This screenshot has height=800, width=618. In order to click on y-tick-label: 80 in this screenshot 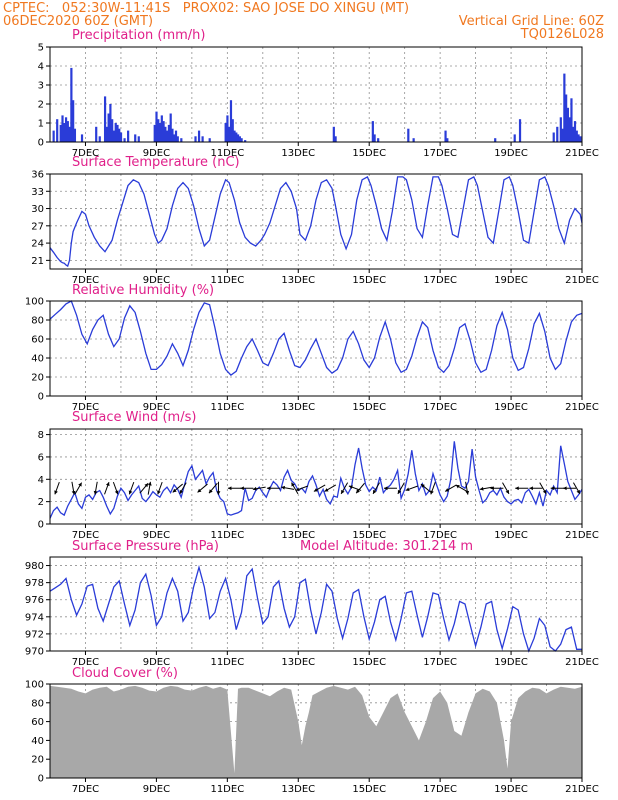, I will do `click(37, 703)`.